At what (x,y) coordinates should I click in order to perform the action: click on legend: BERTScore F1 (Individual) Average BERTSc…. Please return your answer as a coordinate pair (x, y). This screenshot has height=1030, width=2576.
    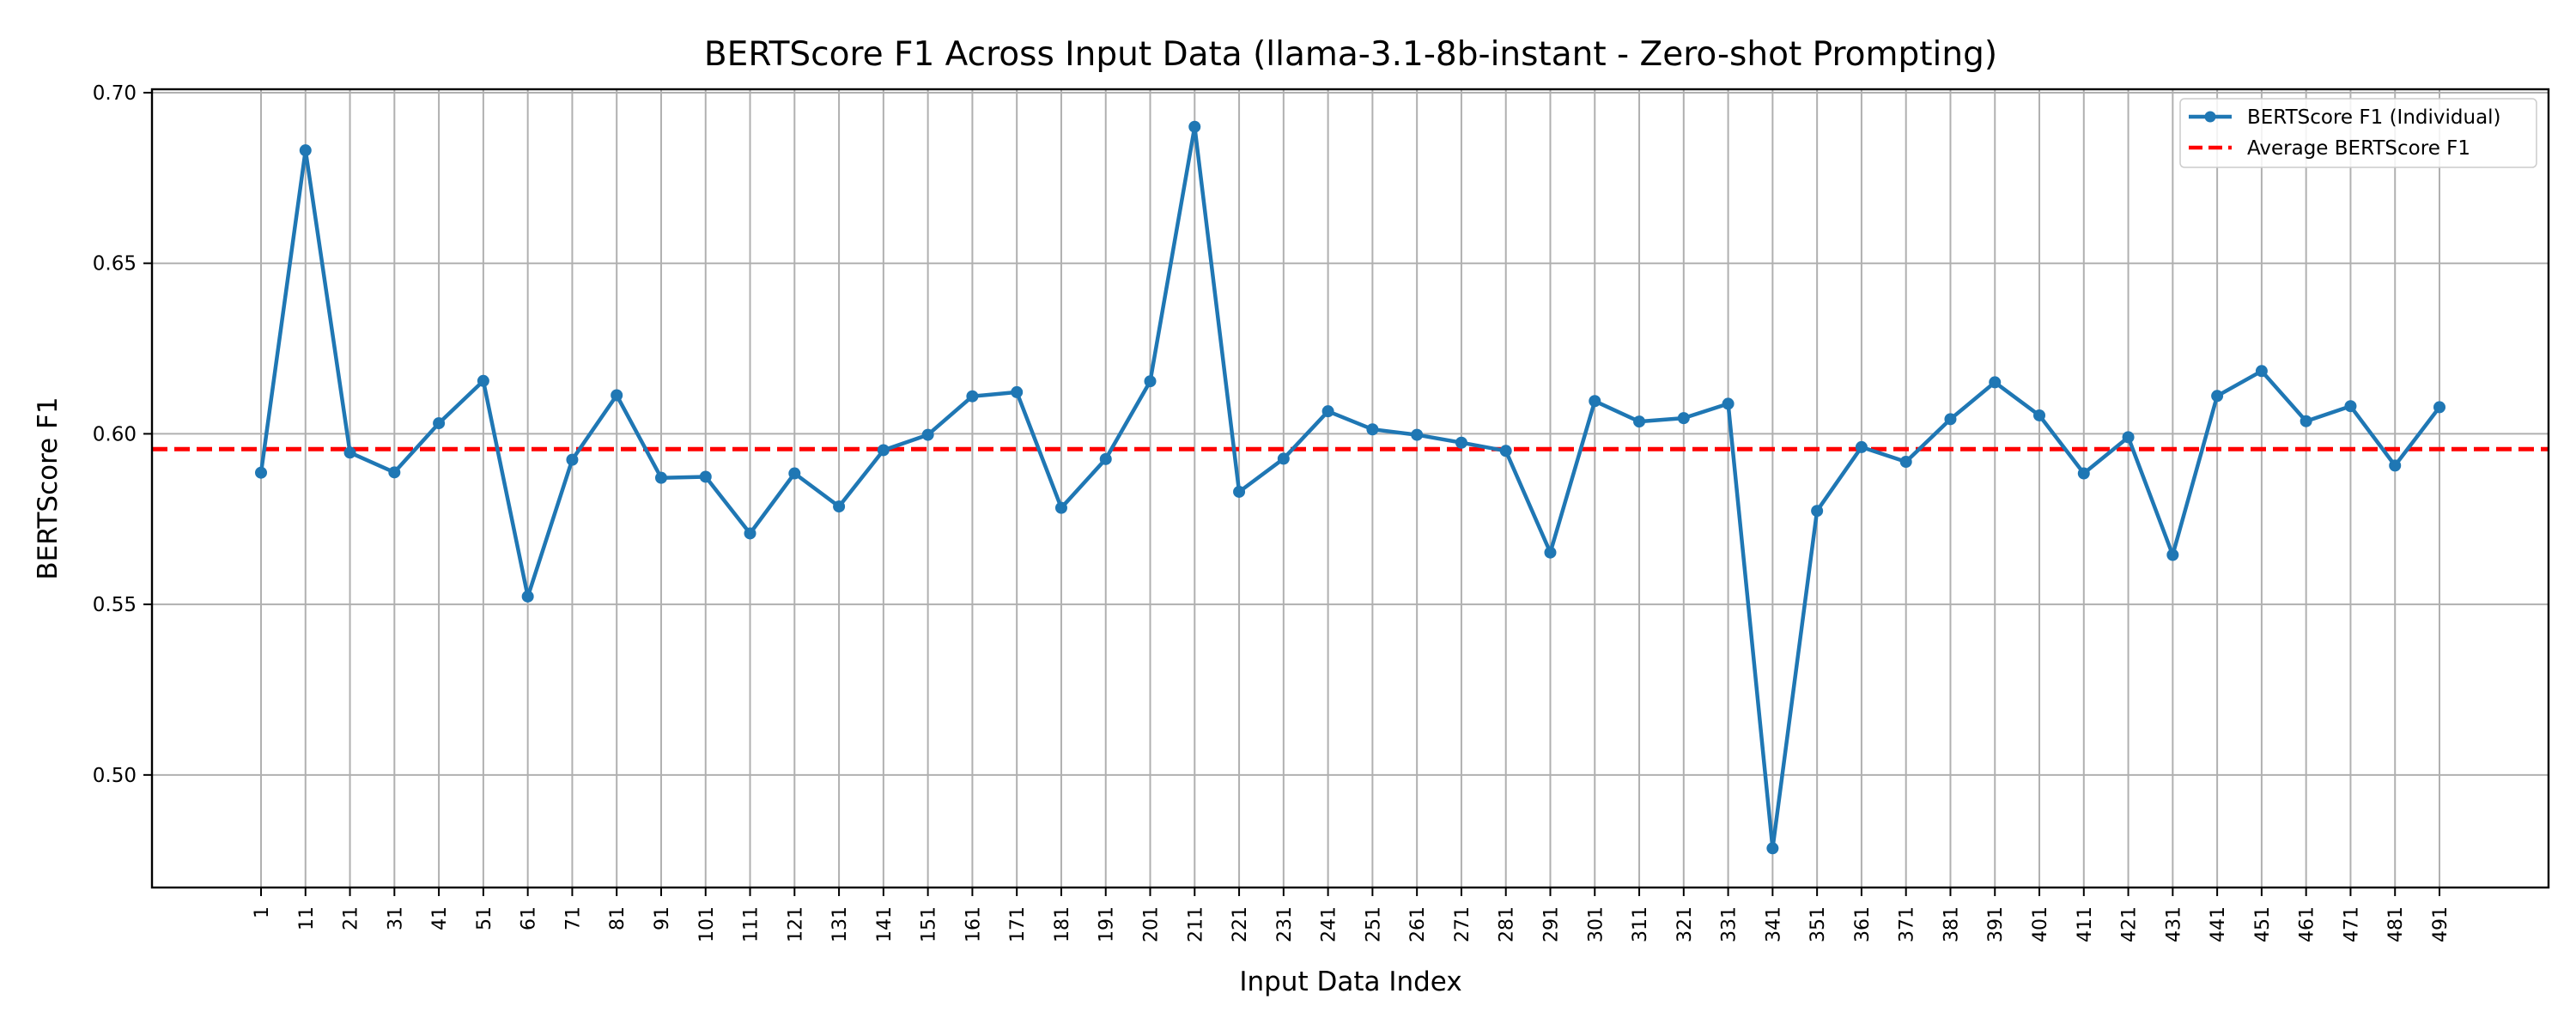
    Looking at the image, I should click on (2358, 133).